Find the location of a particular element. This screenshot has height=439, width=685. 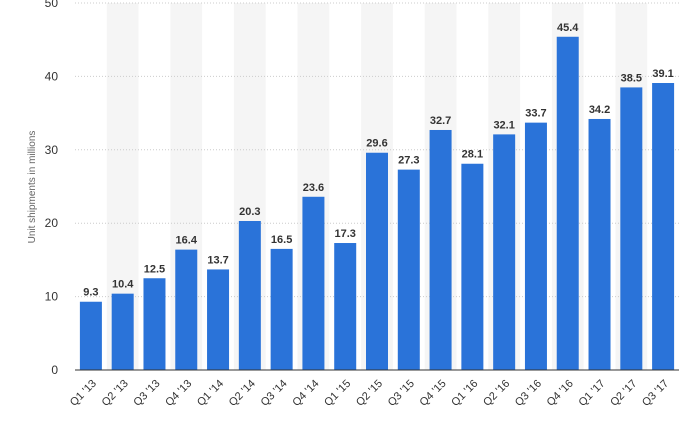

x-tick-label: Q3 '17 is located at coordinates (655, 393).